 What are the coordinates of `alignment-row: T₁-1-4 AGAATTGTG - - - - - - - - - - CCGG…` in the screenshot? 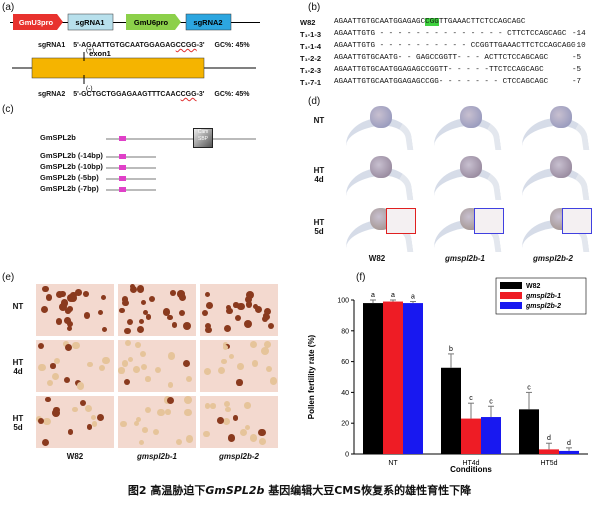 It's located at (449, 47).